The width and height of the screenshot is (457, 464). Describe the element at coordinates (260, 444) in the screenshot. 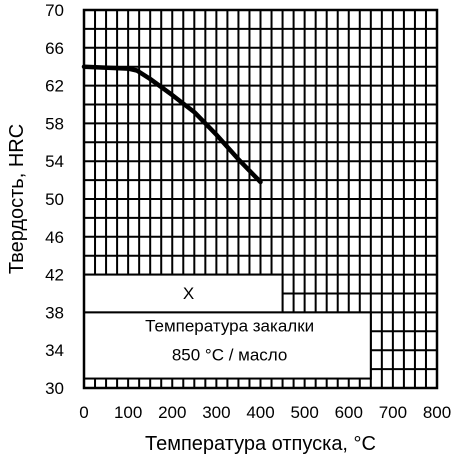

I see `x-axis-title: Температура отпуска, °C` at that location.